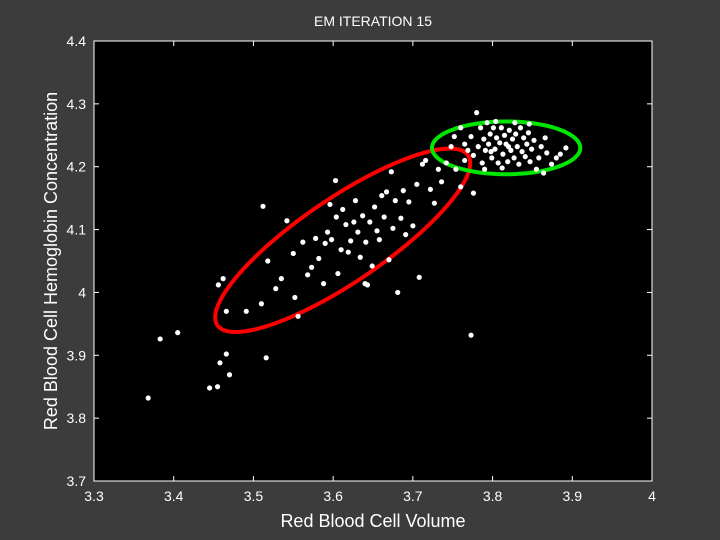  What do you see at coordinates (82, 292) in the screenshot?
I see `y-tick-label: 4` at bounding box center [82, 292].